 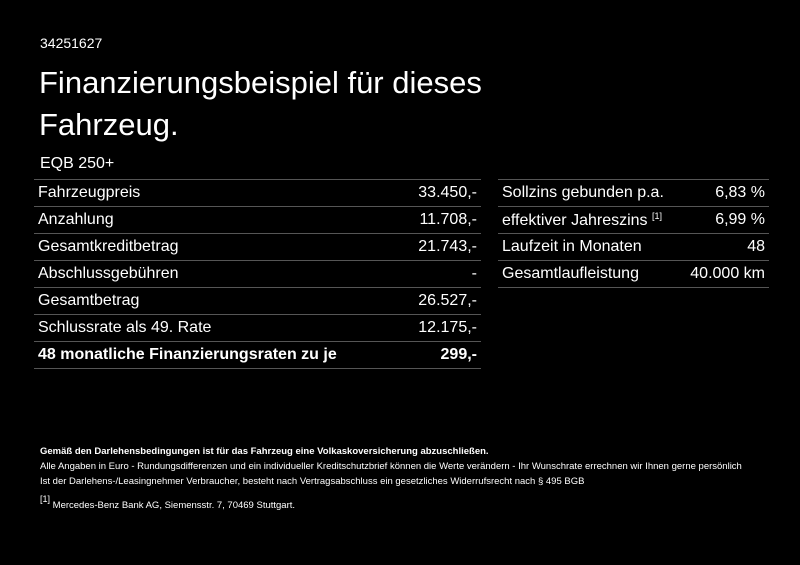 I want to click on row-label: Gesamtlaufleistung, so click(x=570, y=273).